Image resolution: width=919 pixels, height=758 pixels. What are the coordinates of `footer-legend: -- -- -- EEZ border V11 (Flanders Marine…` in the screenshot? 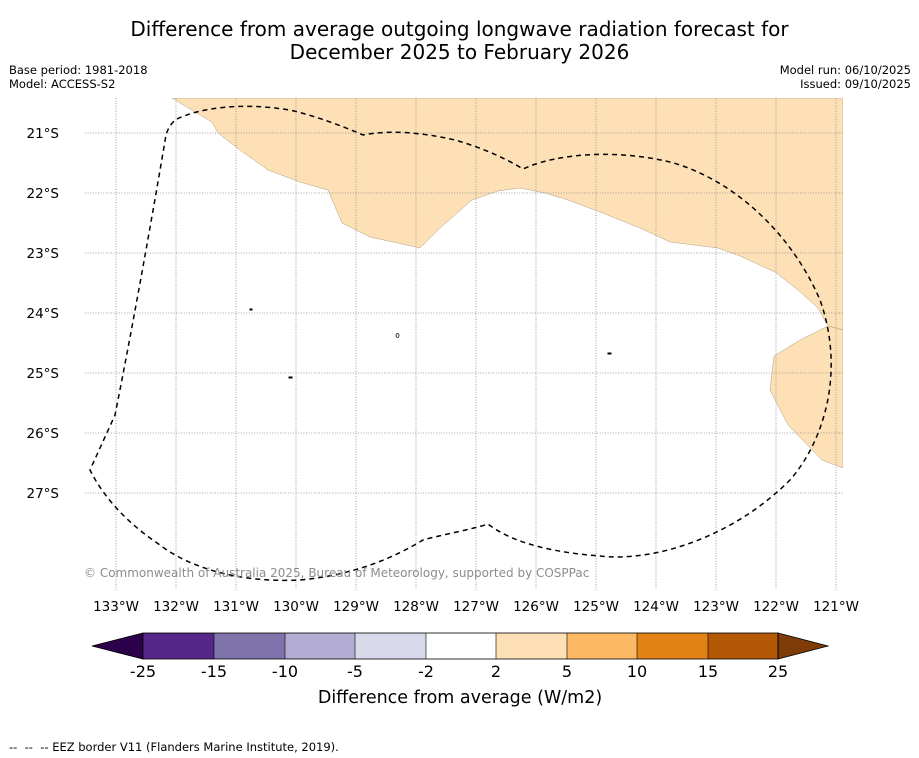 It's located at (174, 747).